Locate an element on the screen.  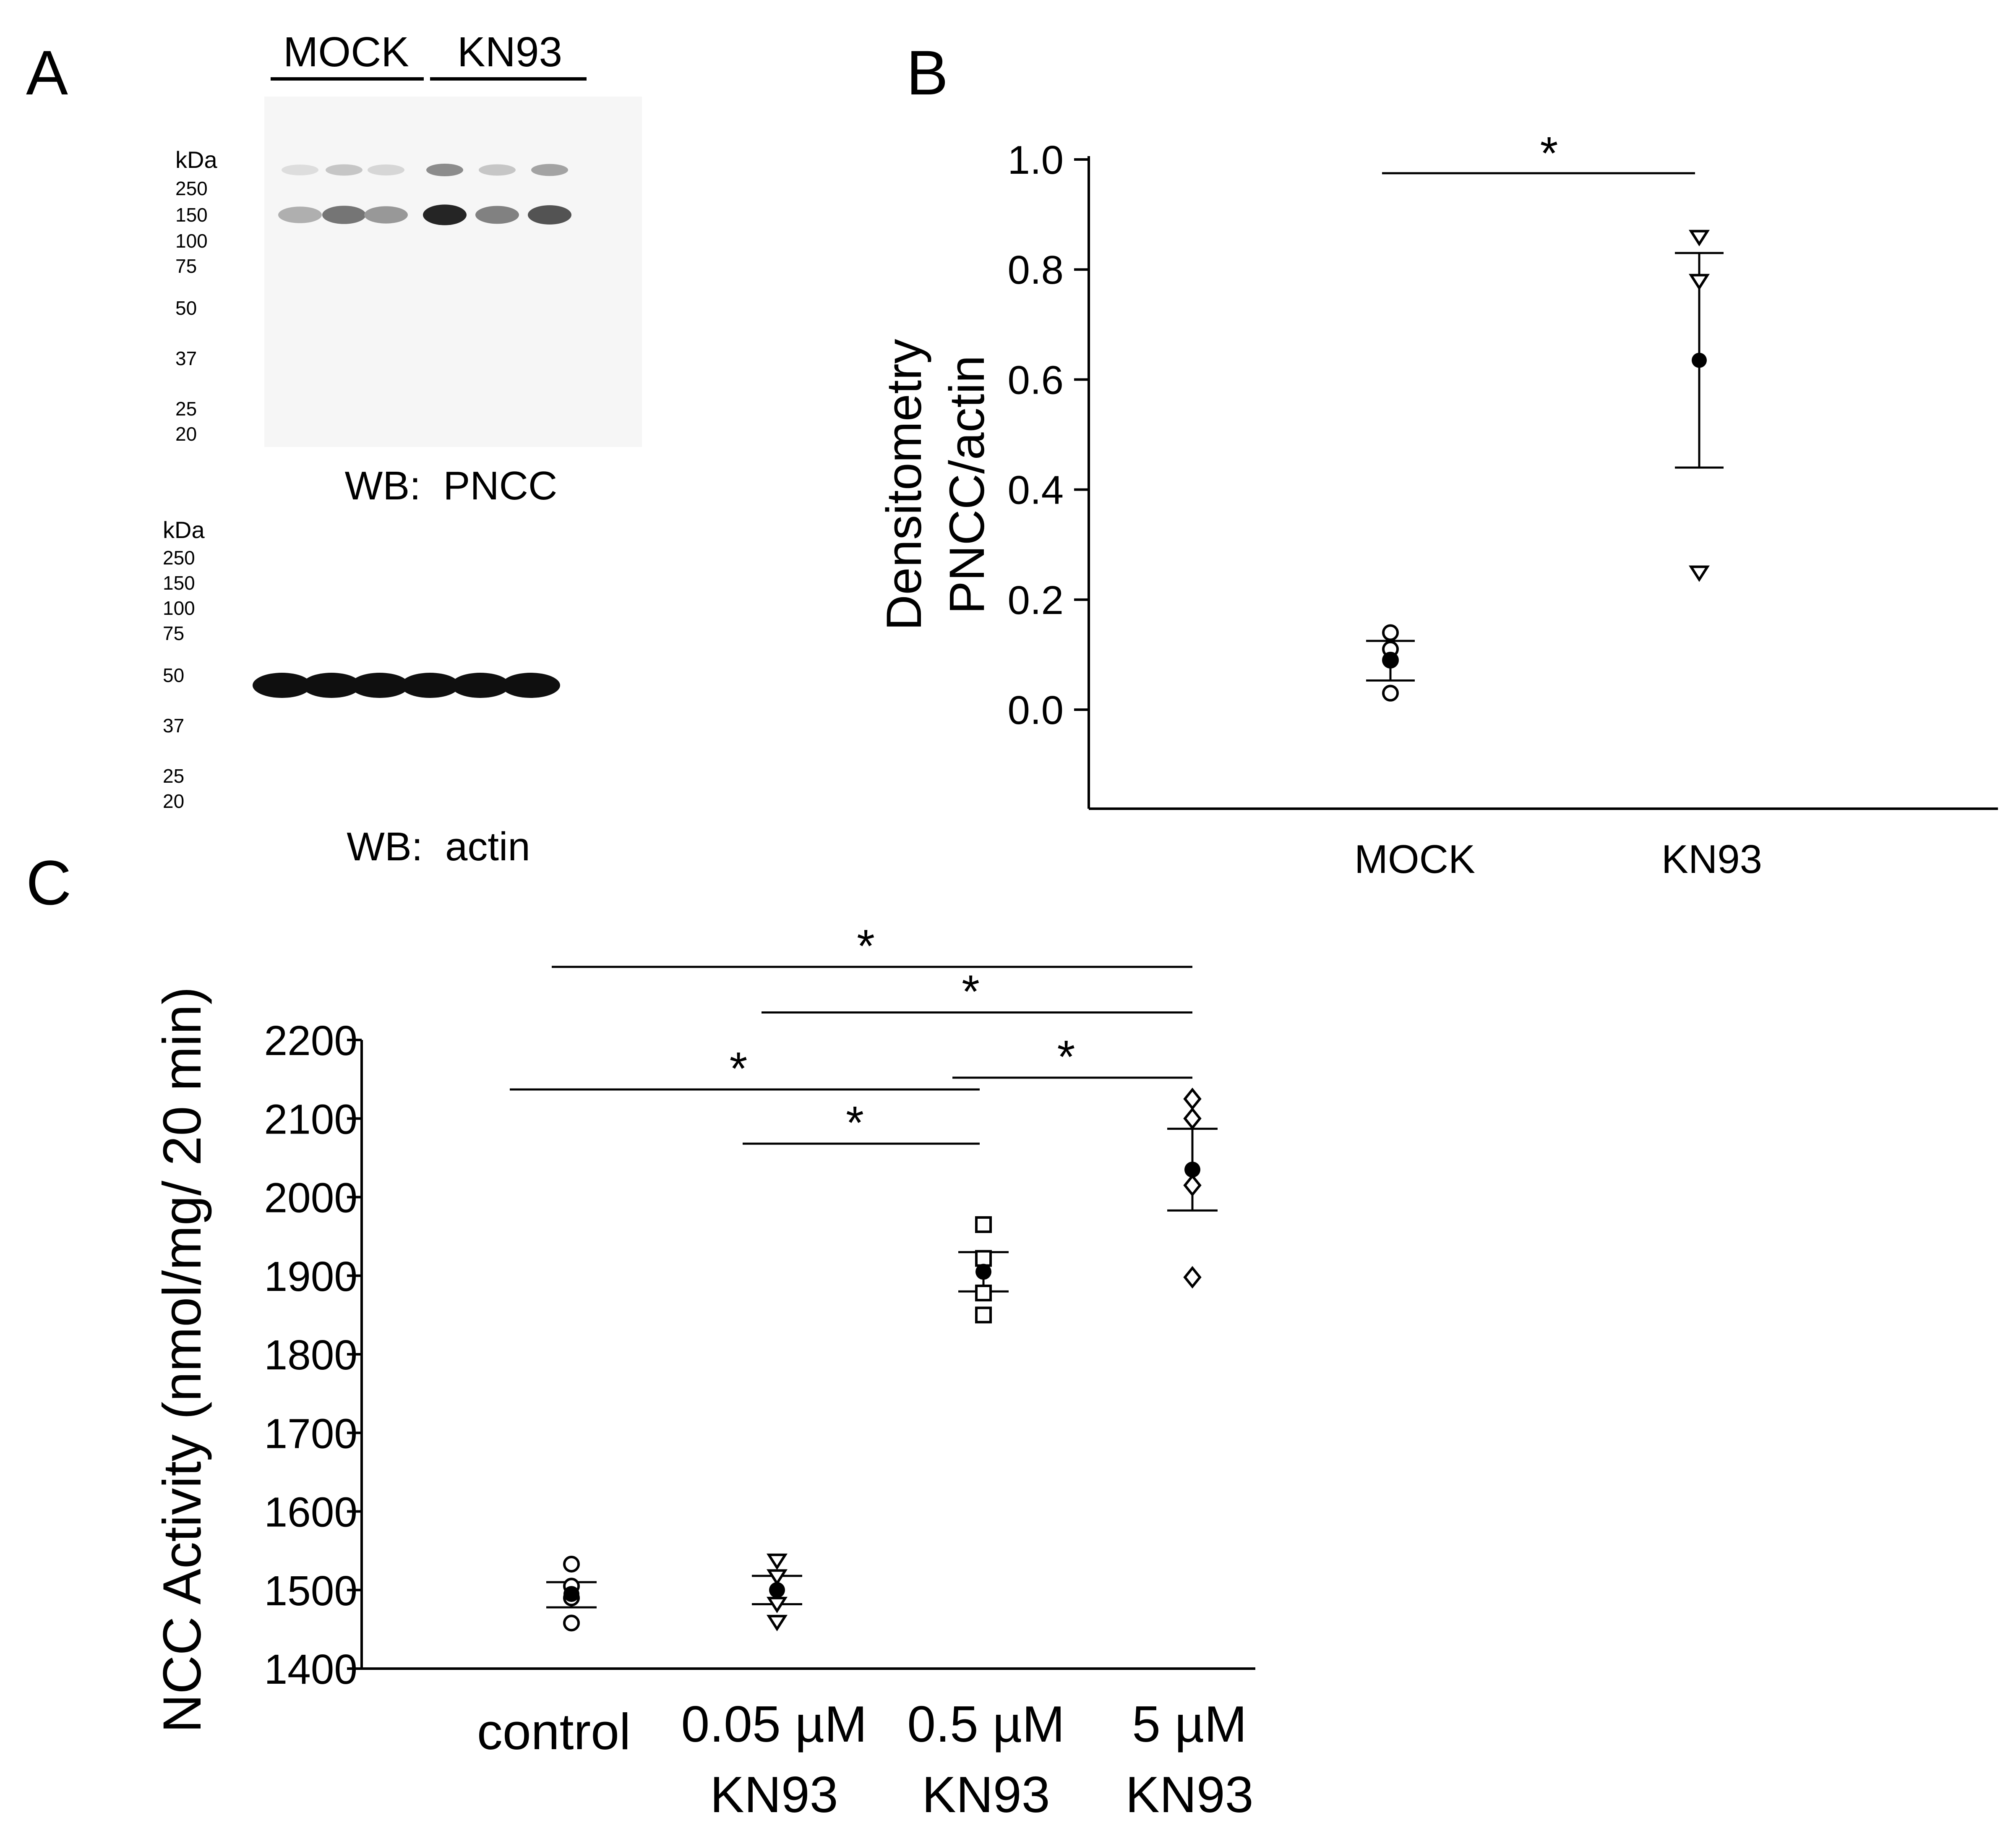
actin-kda-label: kDa is located at coordinates (184, 530).